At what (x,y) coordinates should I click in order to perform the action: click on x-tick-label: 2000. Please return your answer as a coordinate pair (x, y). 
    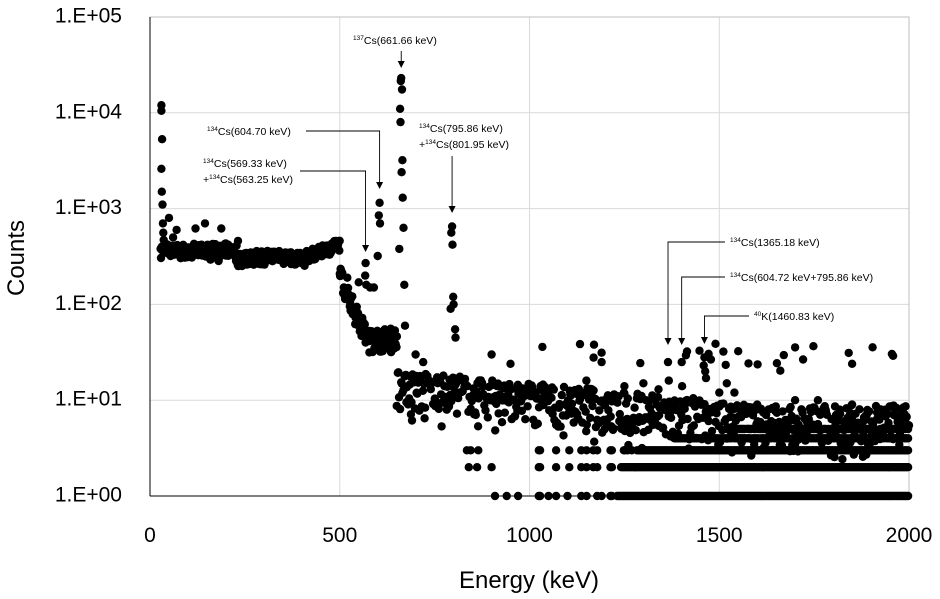
    Looking at the image, I should click on (909, 535).